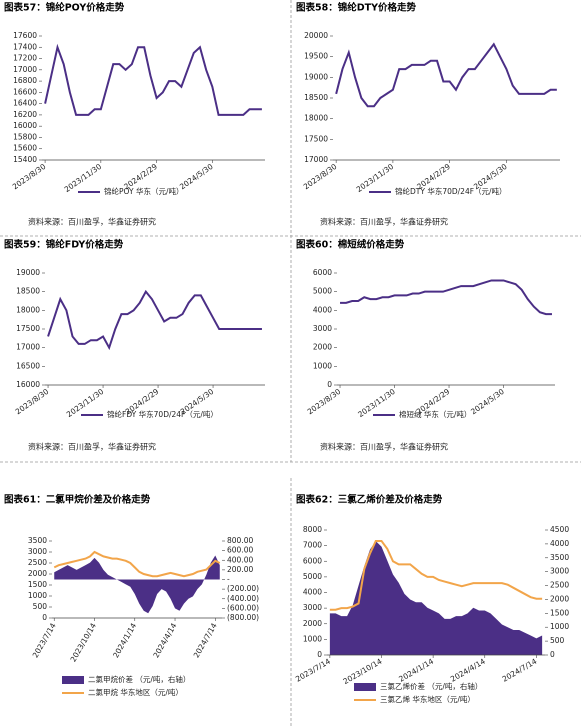  I want to click on y-tick-label: 16500, so click(28, 365).